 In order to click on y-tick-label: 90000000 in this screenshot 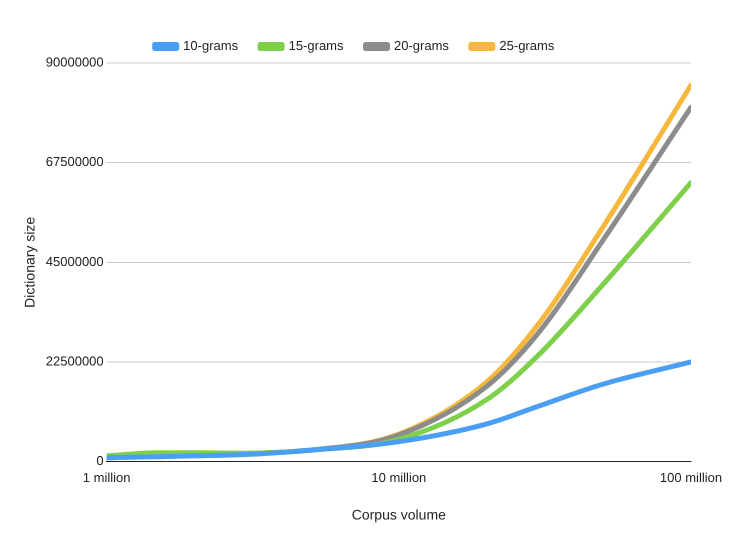, I will do `click(75, 62)`.